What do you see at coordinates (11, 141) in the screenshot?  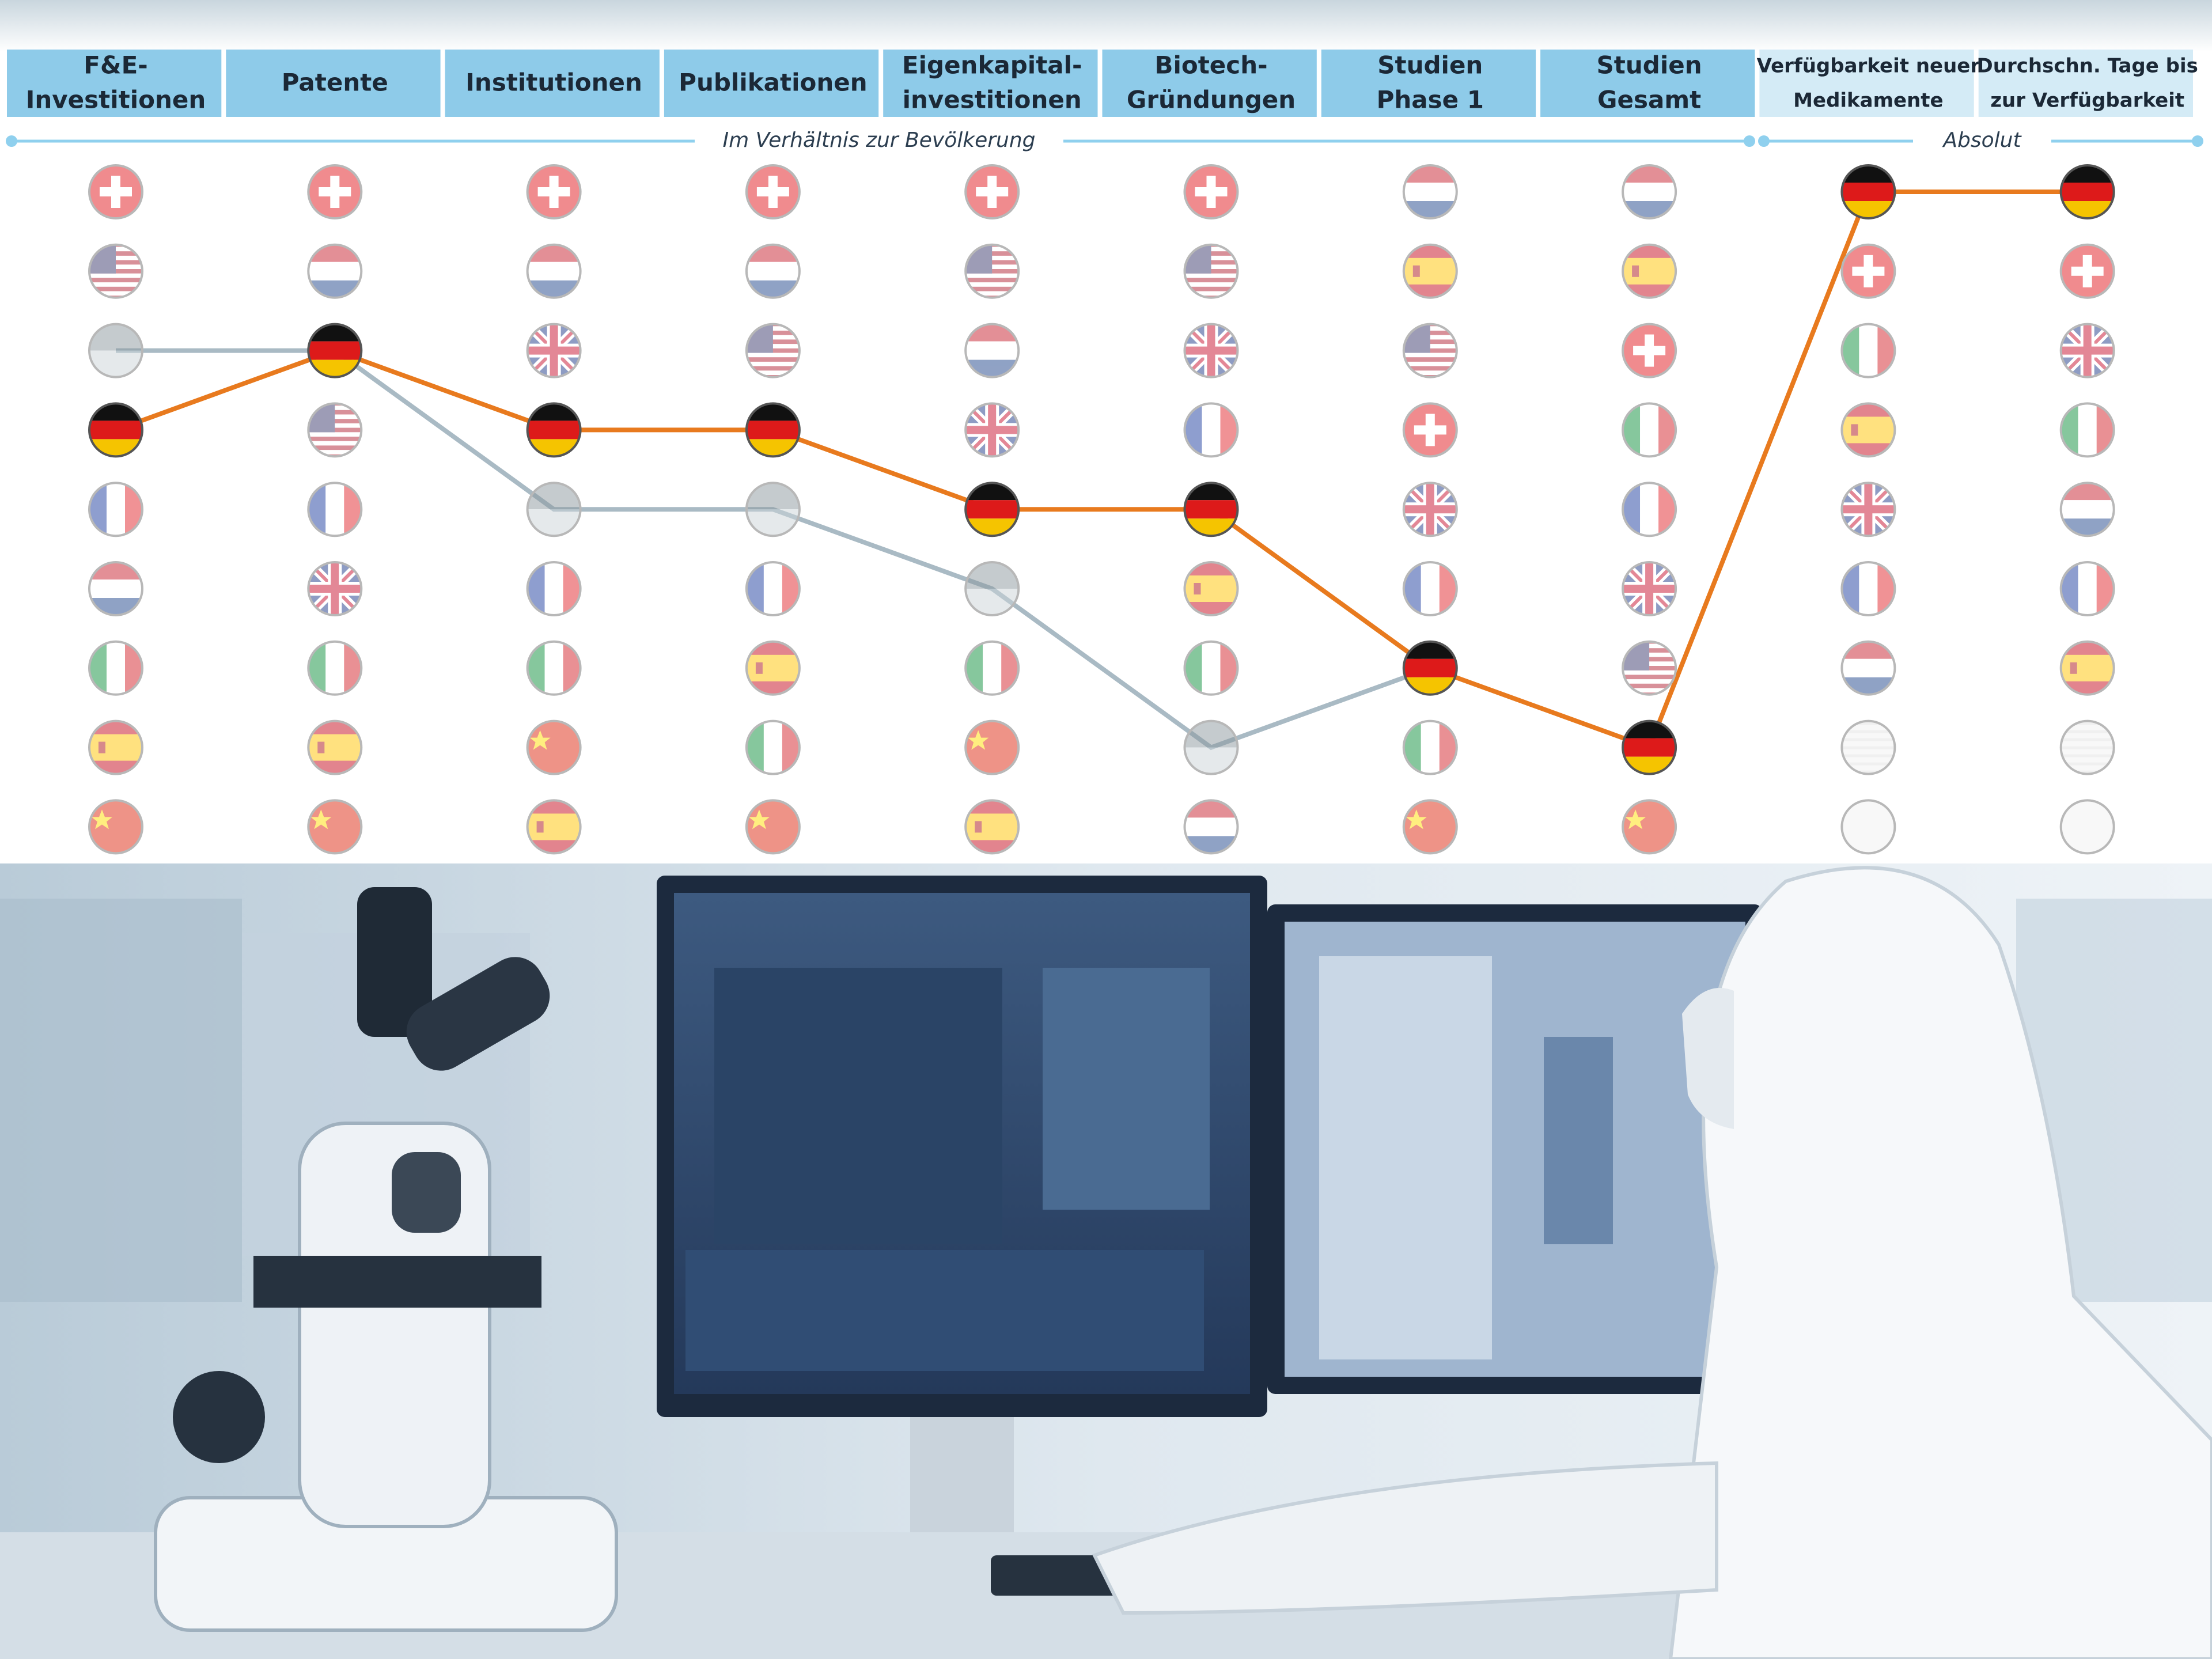 I see `section-dot` at bounding box center [11, 141].